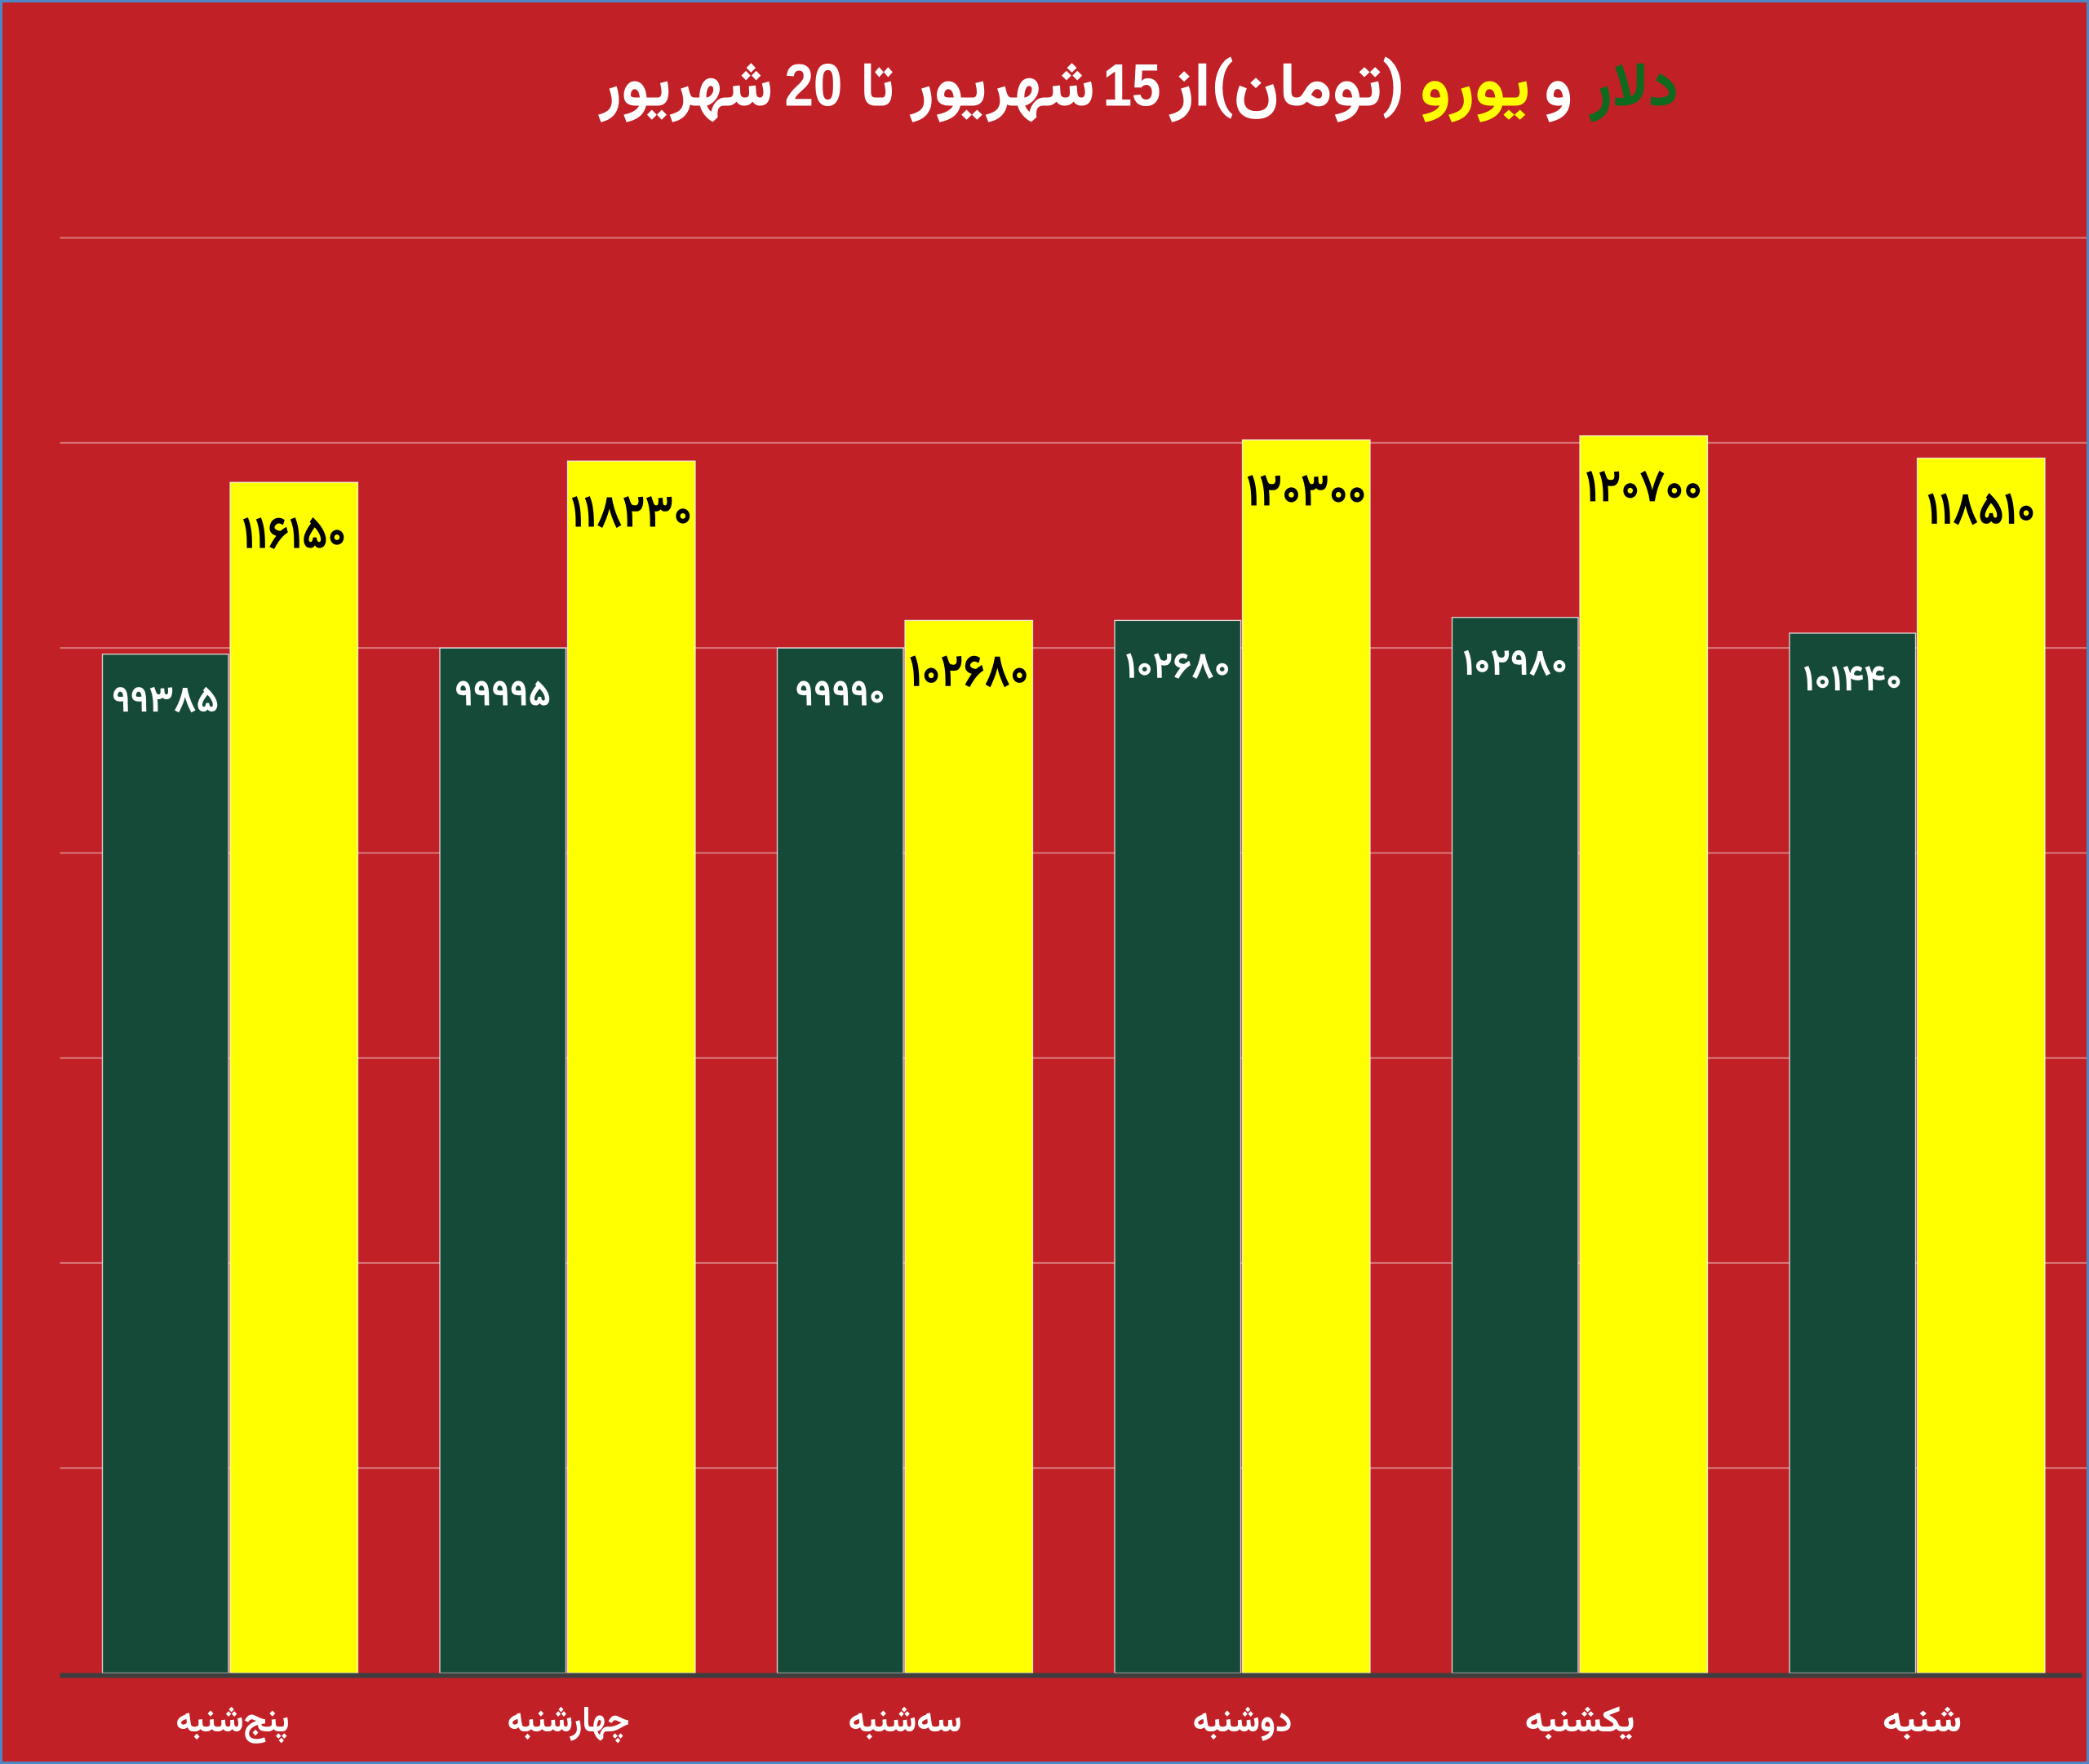 This screenshot has height=1764, width=2089. What do you see at coordinates (814, 84) in the screenshot?
I see `svg-text: 20` at bounding box center [814, 84].